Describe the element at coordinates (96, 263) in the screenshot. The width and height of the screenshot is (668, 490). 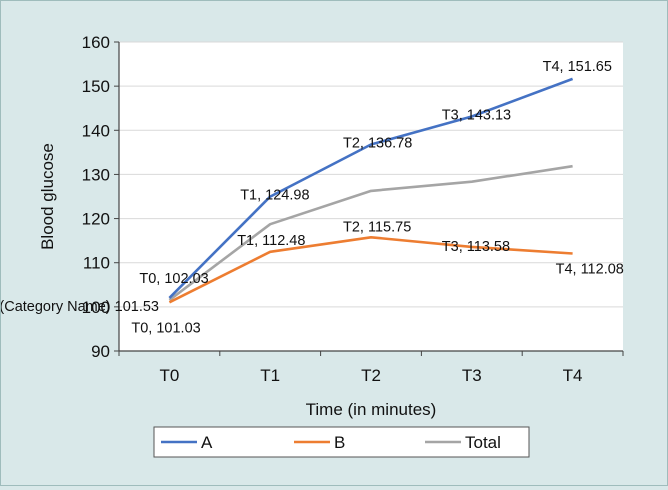
I see `y-tick-label: 110` at that location.